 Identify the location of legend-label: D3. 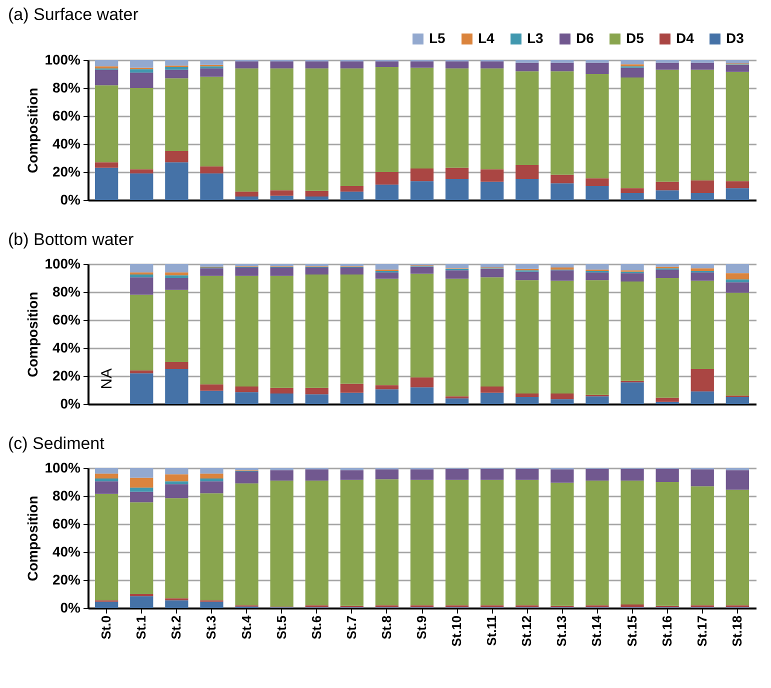
(735, 38).